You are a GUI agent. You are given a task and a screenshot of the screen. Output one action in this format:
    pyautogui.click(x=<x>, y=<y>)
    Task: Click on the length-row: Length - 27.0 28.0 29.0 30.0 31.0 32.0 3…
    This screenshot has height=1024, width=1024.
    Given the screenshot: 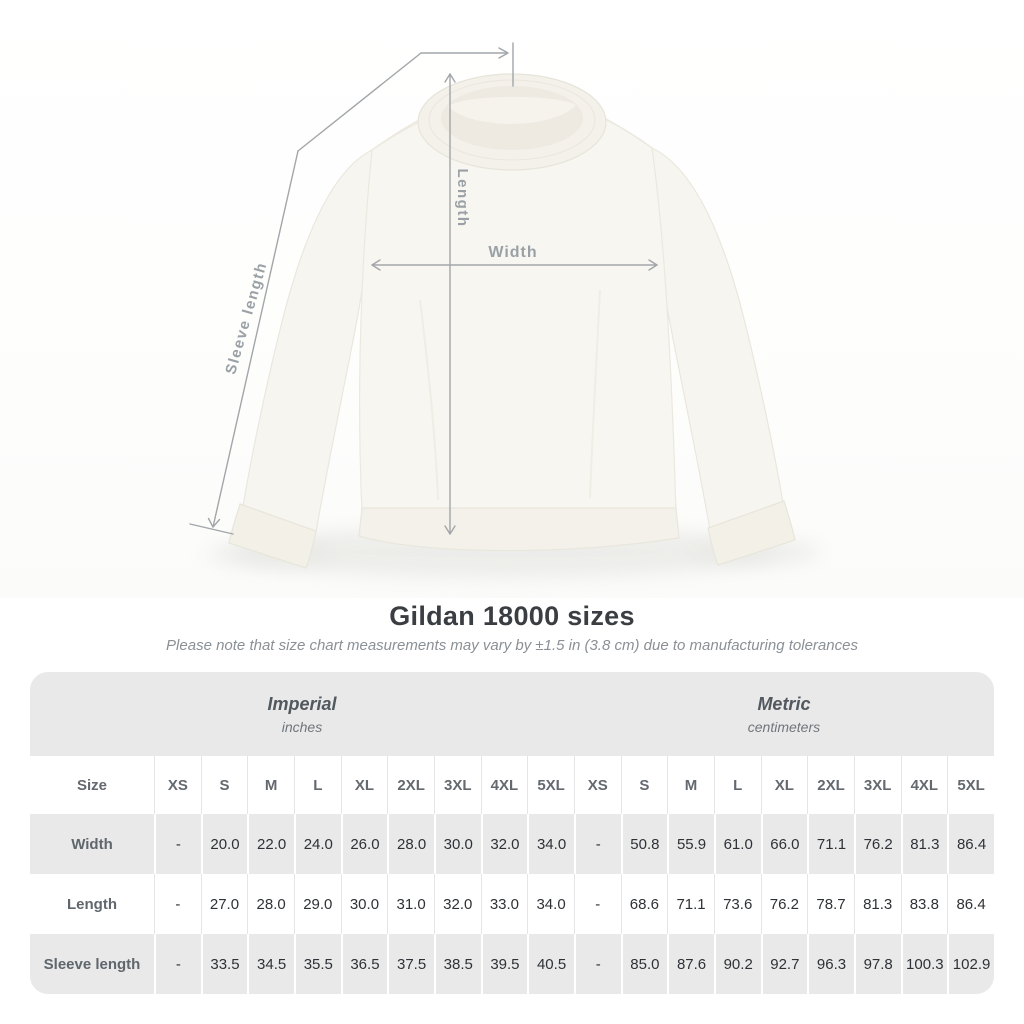 What is the action you would take?
    pyautogui.click(x=512, y=904)
    